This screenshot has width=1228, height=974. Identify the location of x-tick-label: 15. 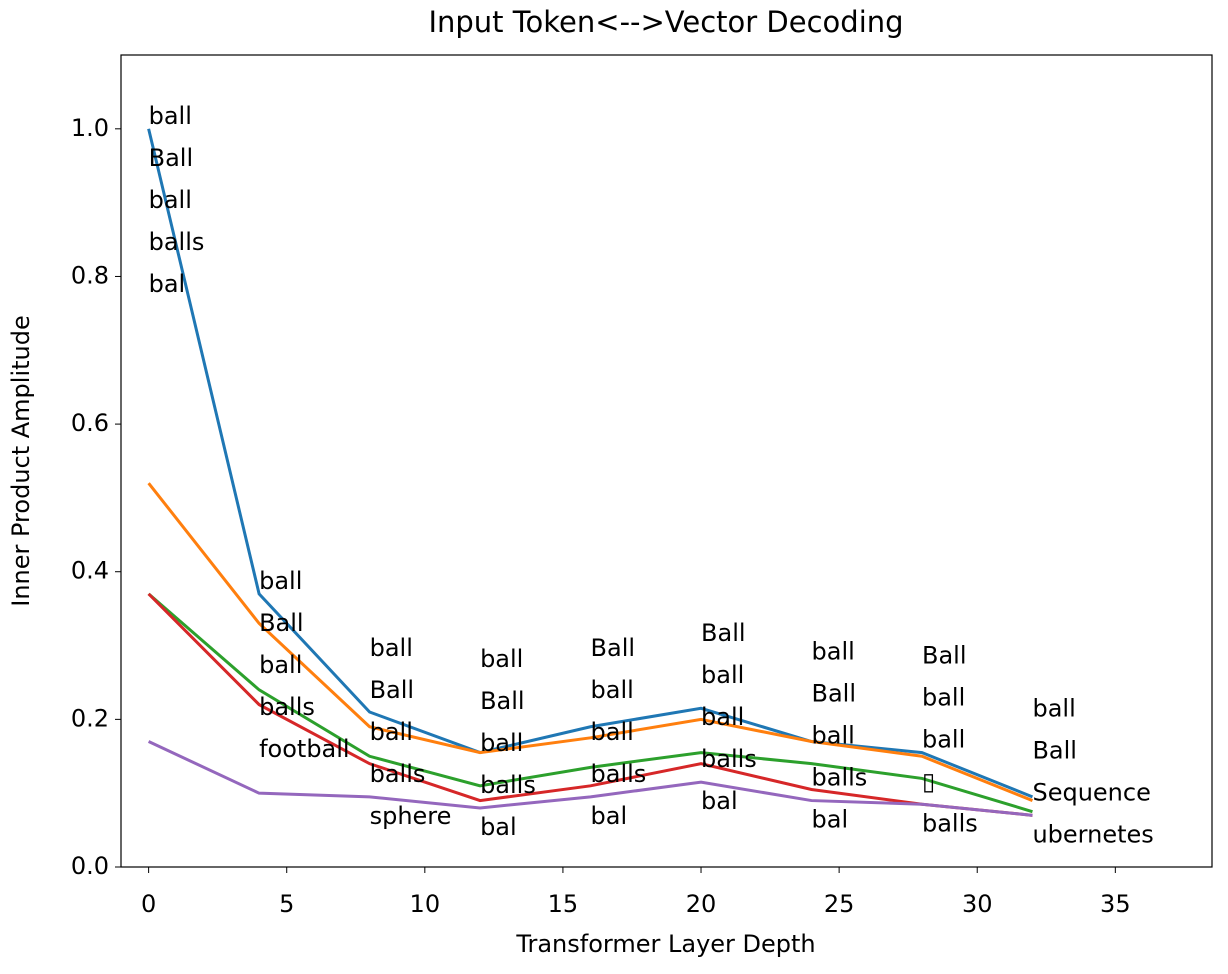
(563, 904).